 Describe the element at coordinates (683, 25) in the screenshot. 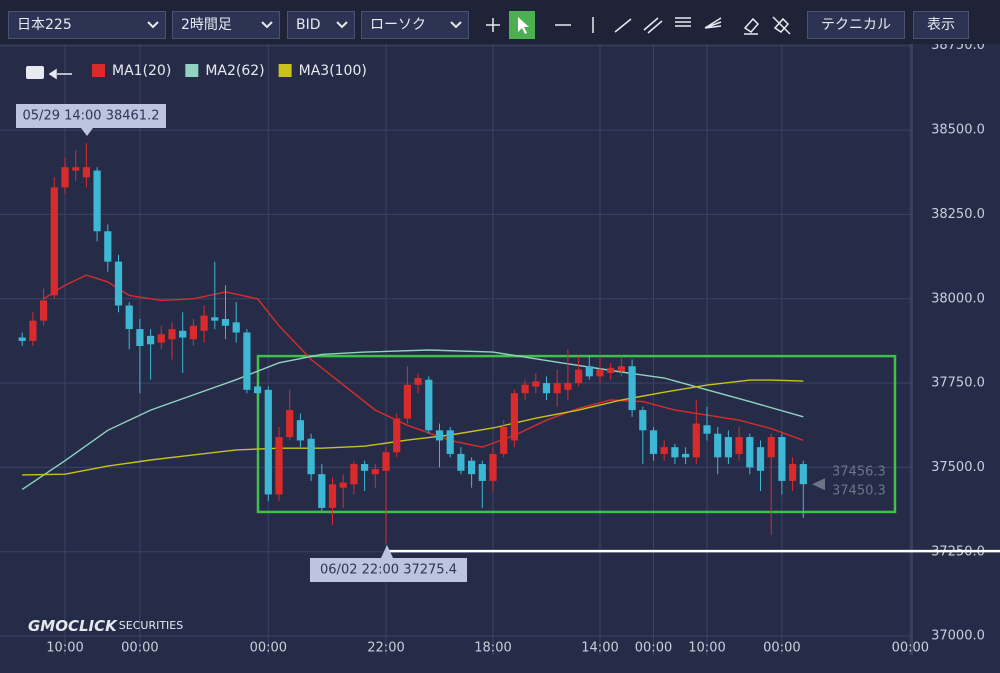

I see `fib-tool` at that location.